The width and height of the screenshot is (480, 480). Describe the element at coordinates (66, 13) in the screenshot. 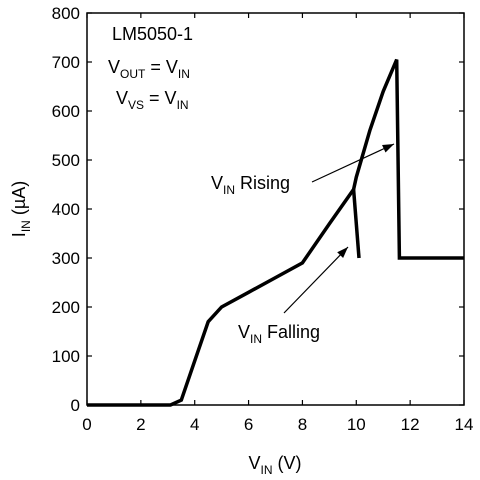

I see `y-tick-label: 800` at that location.